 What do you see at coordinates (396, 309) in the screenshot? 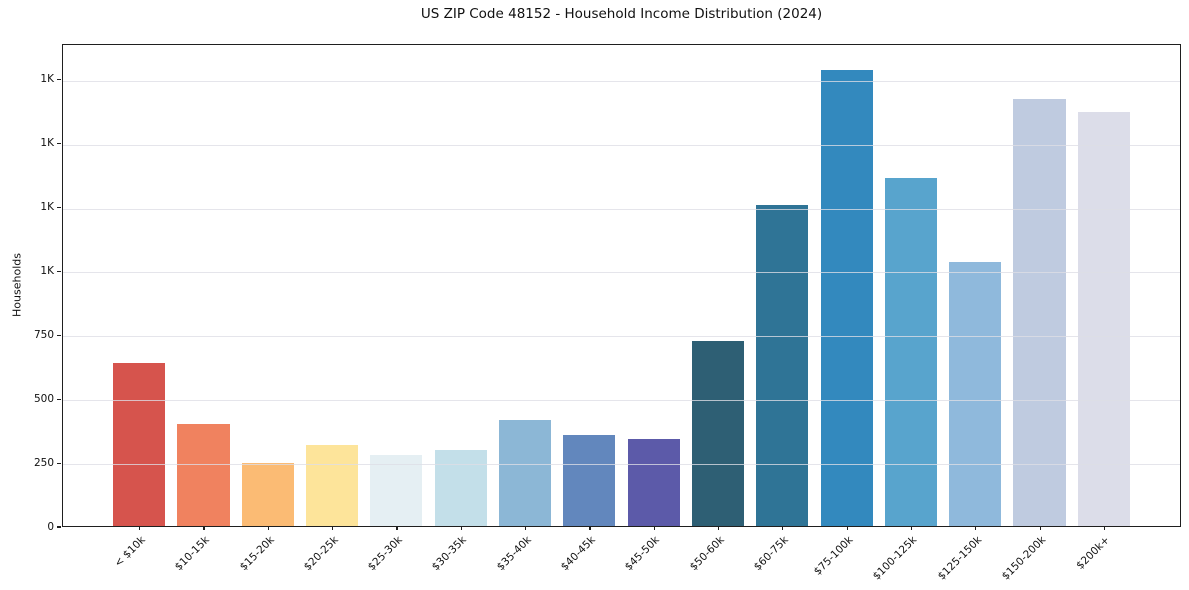
I see `bar-slot: $25-30k` at bounding box center [396, 309].